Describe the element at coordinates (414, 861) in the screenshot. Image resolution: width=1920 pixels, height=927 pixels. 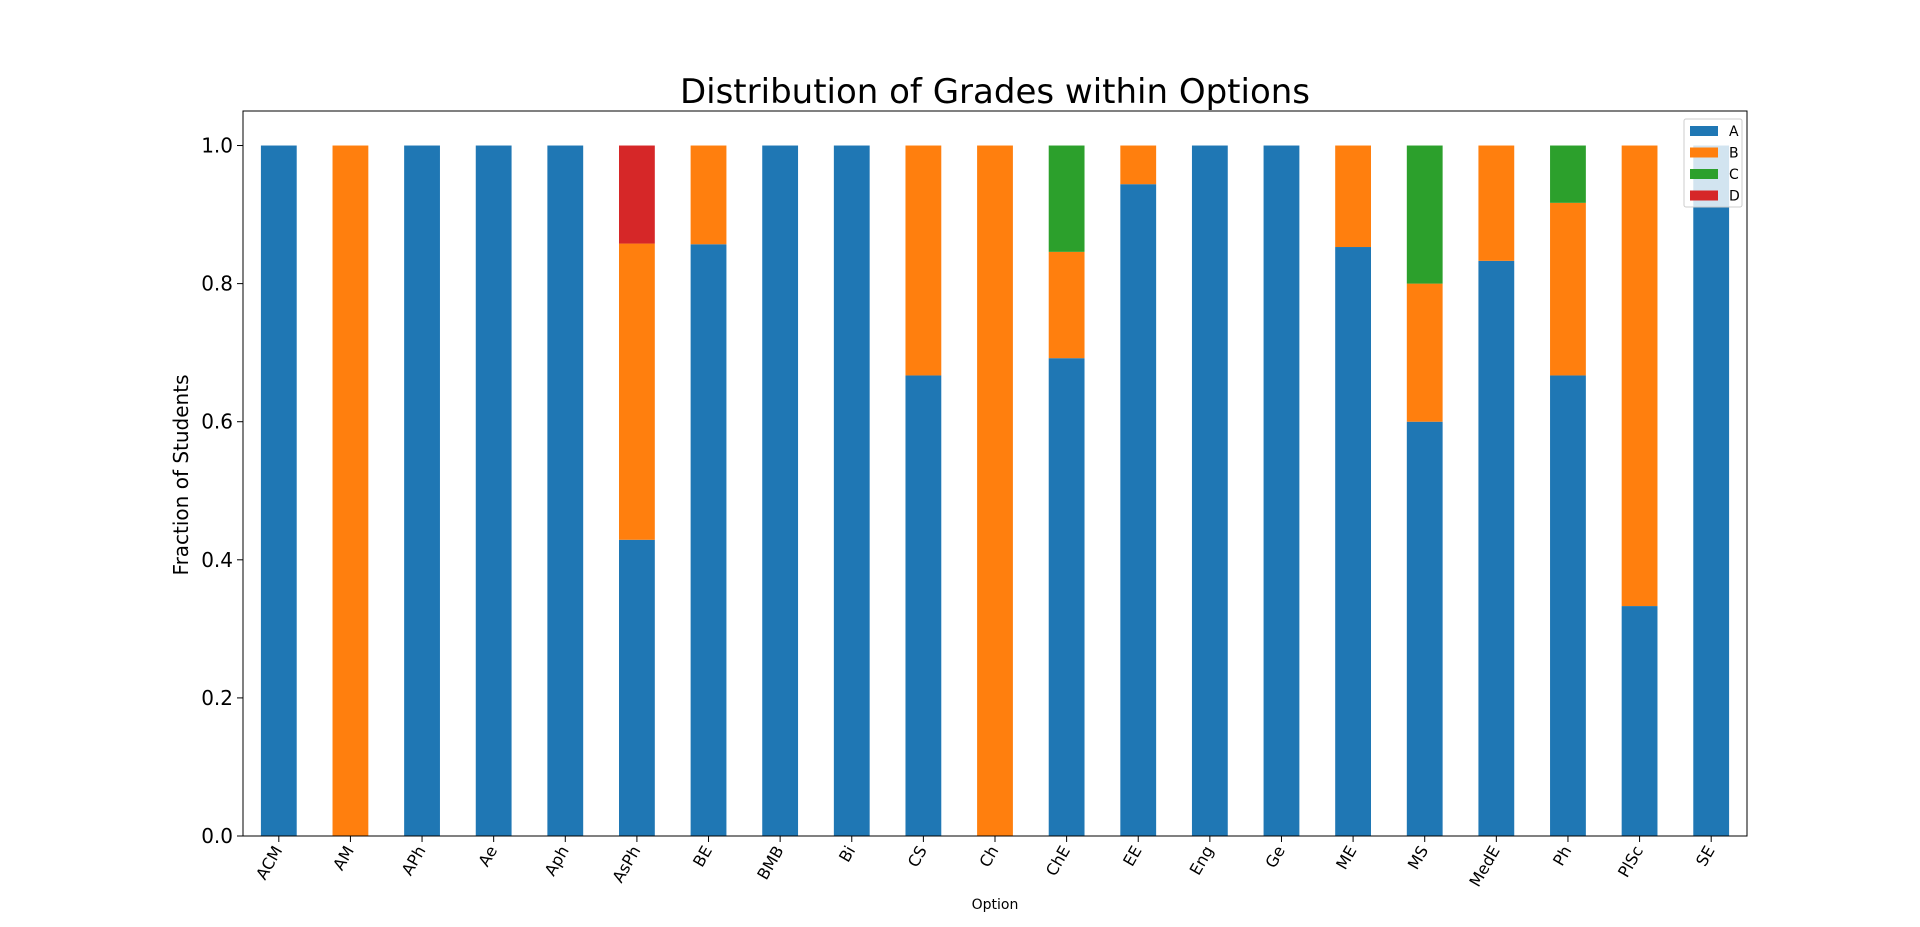
I see `x-tick-label: APh` at that location.